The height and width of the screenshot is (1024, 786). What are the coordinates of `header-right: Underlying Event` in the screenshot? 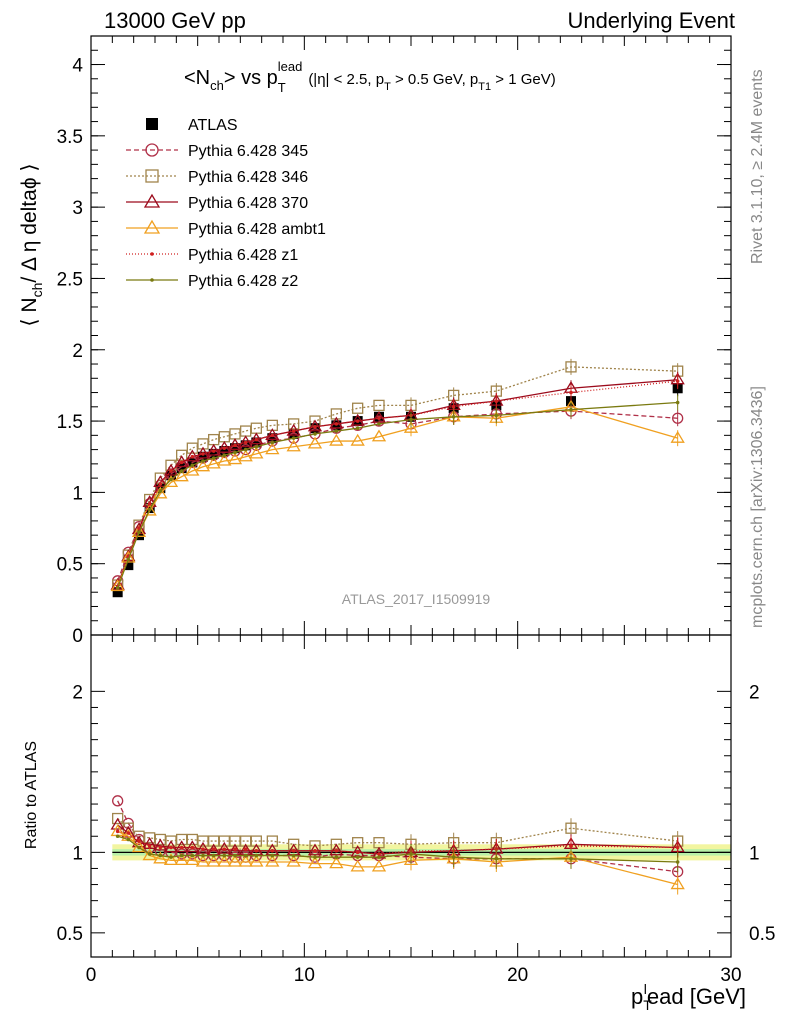 It's located at (651, 20).